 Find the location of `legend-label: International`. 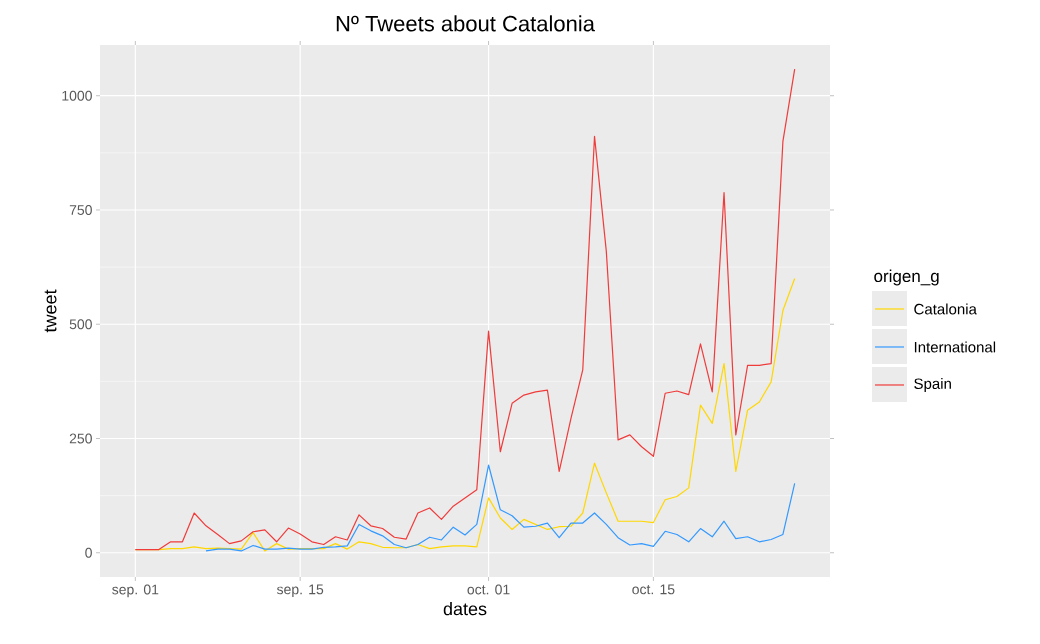

legend-label: International is located at coordinates (955, 347).